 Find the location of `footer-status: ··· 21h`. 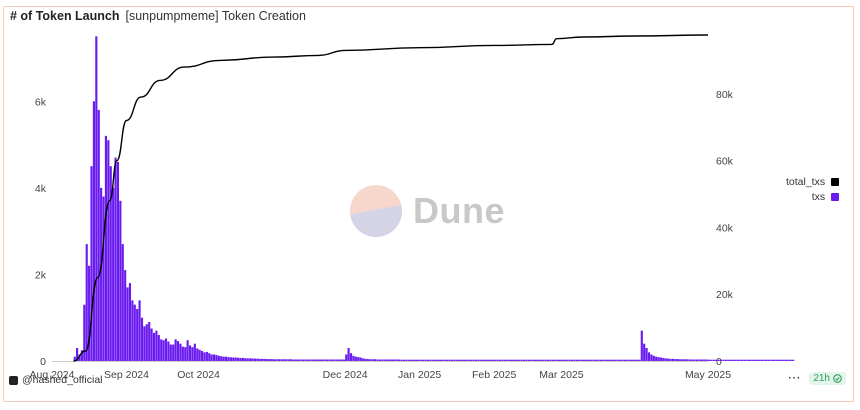

footer-status: ··· 21h is located at coordinates (817, 378).